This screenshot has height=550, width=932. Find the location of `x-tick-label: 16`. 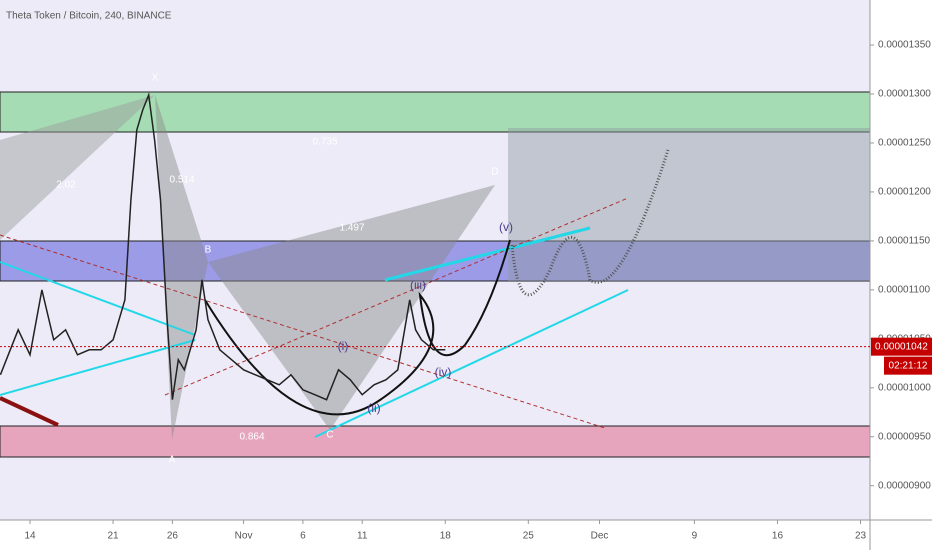

x-tick-label: 16 is located at coordinates (778, 536).